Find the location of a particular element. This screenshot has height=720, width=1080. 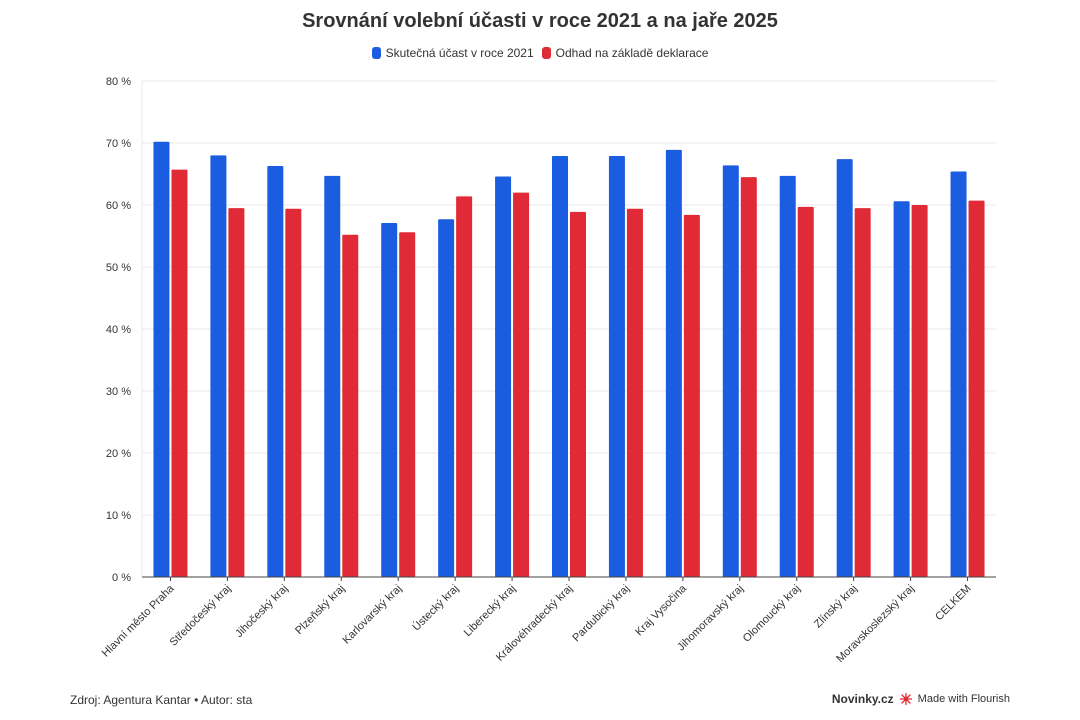

brand-logo: Novinky.cz is located at coordinates (862, 699).